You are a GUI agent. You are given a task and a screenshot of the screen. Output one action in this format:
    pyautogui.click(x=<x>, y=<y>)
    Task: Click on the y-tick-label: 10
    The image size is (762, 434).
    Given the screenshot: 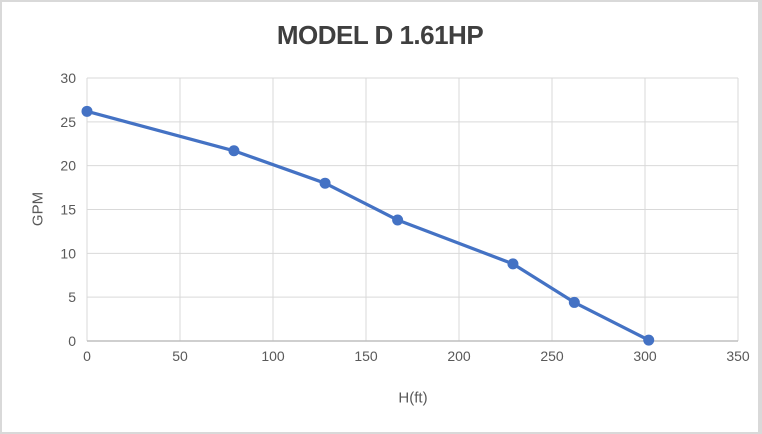 What is the action you would take?
    pyautogui.click(x=68, y=253)
    